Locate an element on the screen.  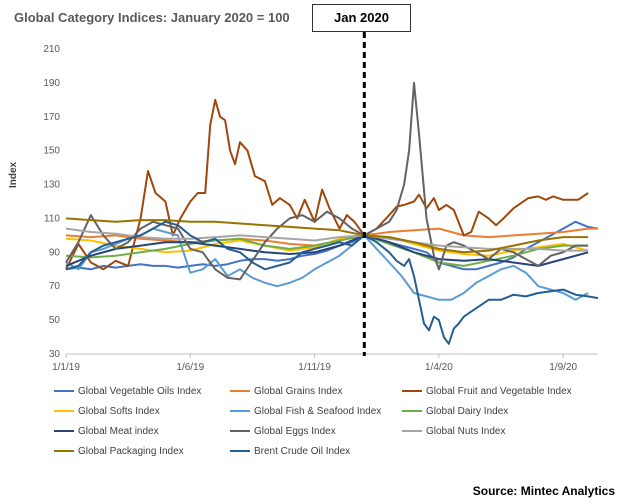
legend-item-packaging: Global Packaging Index is located at coordinates (119, 451).